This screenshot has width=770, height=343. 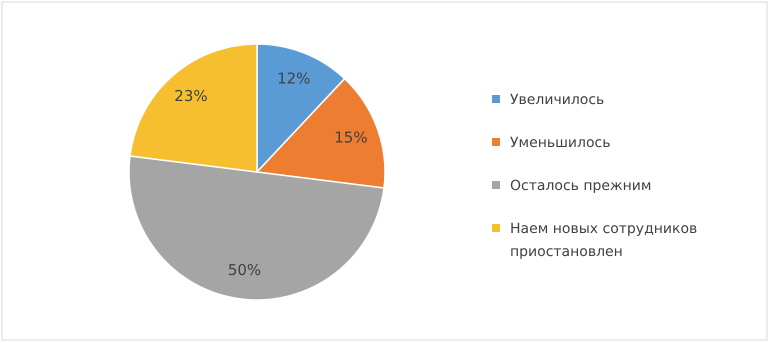 I want to click on data-label: 23%, so click(x=191, y=96).